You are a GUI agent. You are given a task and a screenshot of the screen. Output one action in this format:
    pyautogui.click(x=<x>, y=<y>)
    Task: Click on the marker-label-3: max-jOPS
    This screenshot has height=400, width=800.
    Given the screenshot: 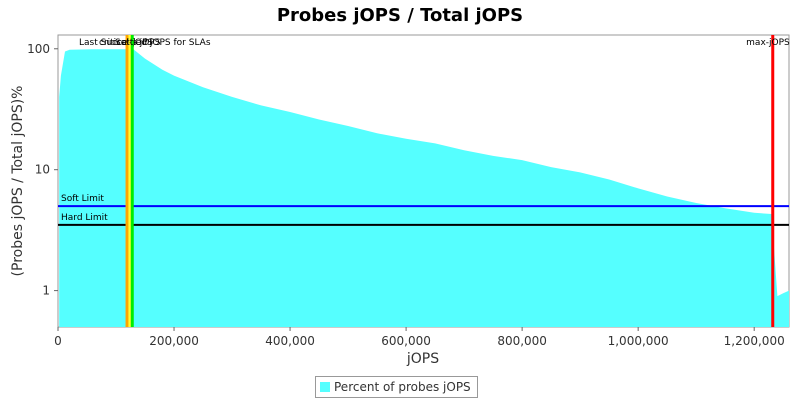 What is the action you would take?
    pyautogui.click(x=768, y=43)
    